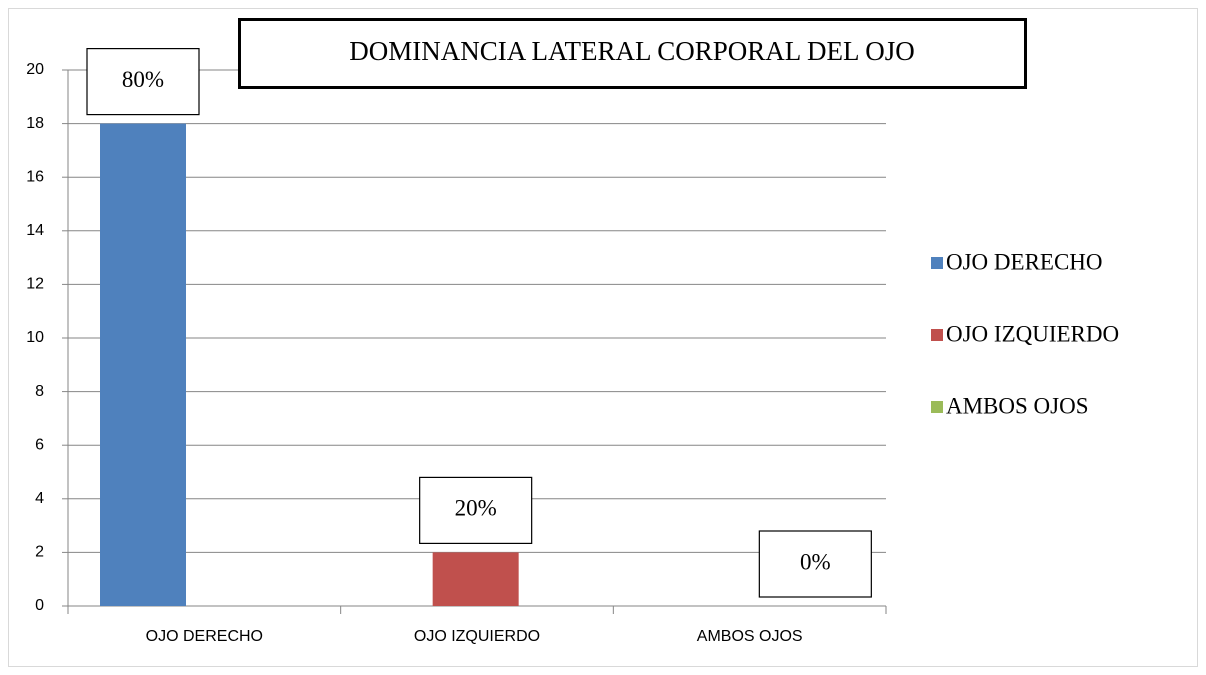 The image size is (1206, 675). I want to click on x-tick-label: OJO IZQUIERDO, so click(477, 636).